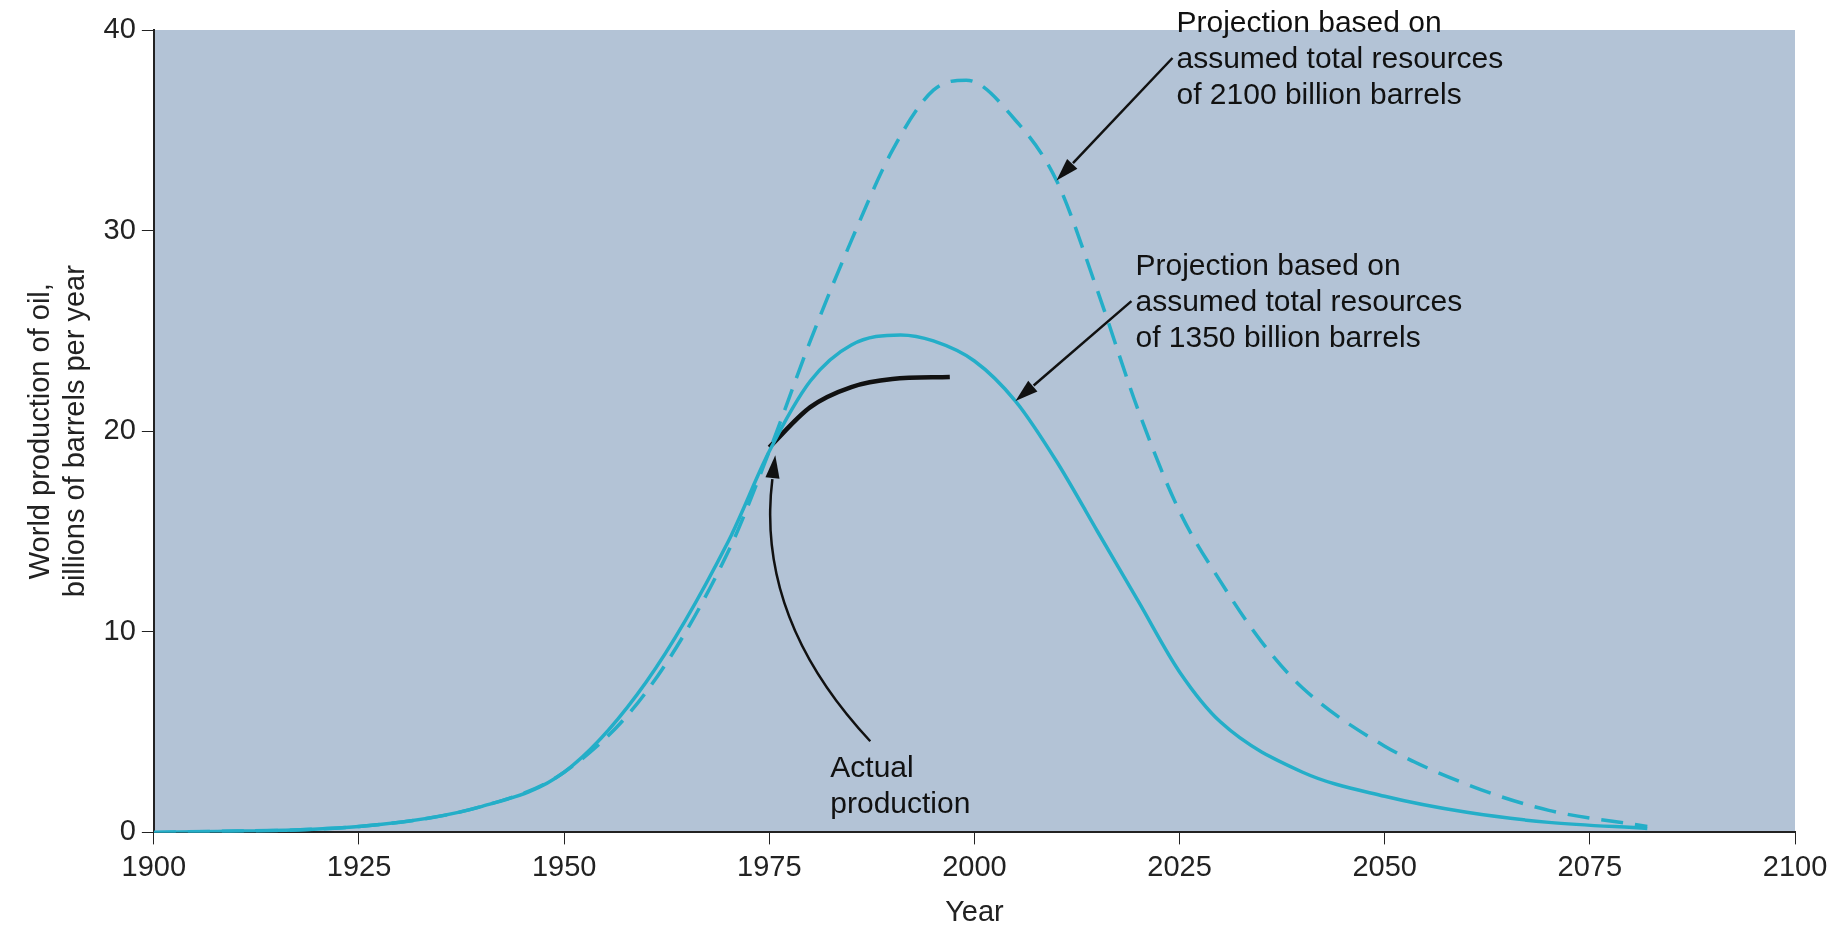 The height and width of the screenshot is (944, 1845). I want to click on x-axis-title: Year, so click(975, 910).